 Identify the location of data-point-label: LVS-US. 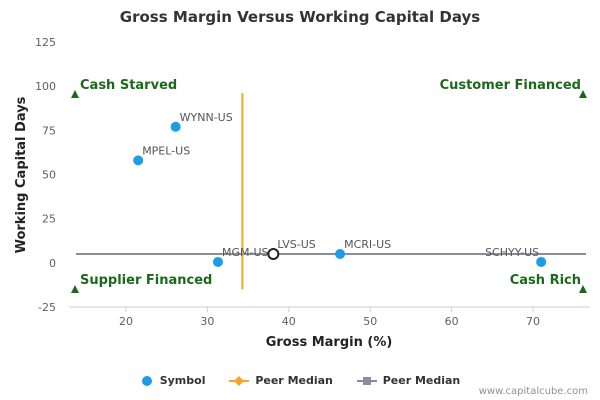
(296, 244).